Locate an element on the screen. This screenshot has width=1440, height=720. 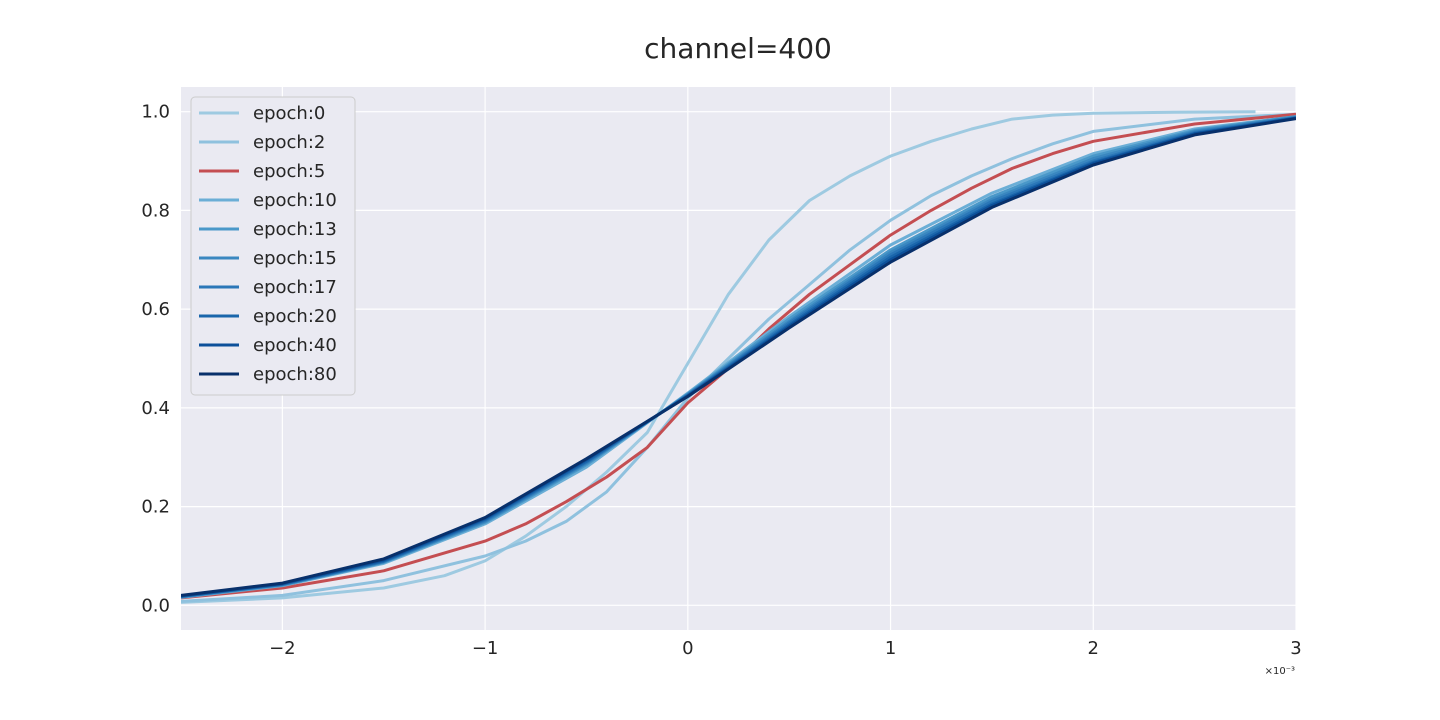
legend-label: epoch:17 is located at coordinates (295, 287).